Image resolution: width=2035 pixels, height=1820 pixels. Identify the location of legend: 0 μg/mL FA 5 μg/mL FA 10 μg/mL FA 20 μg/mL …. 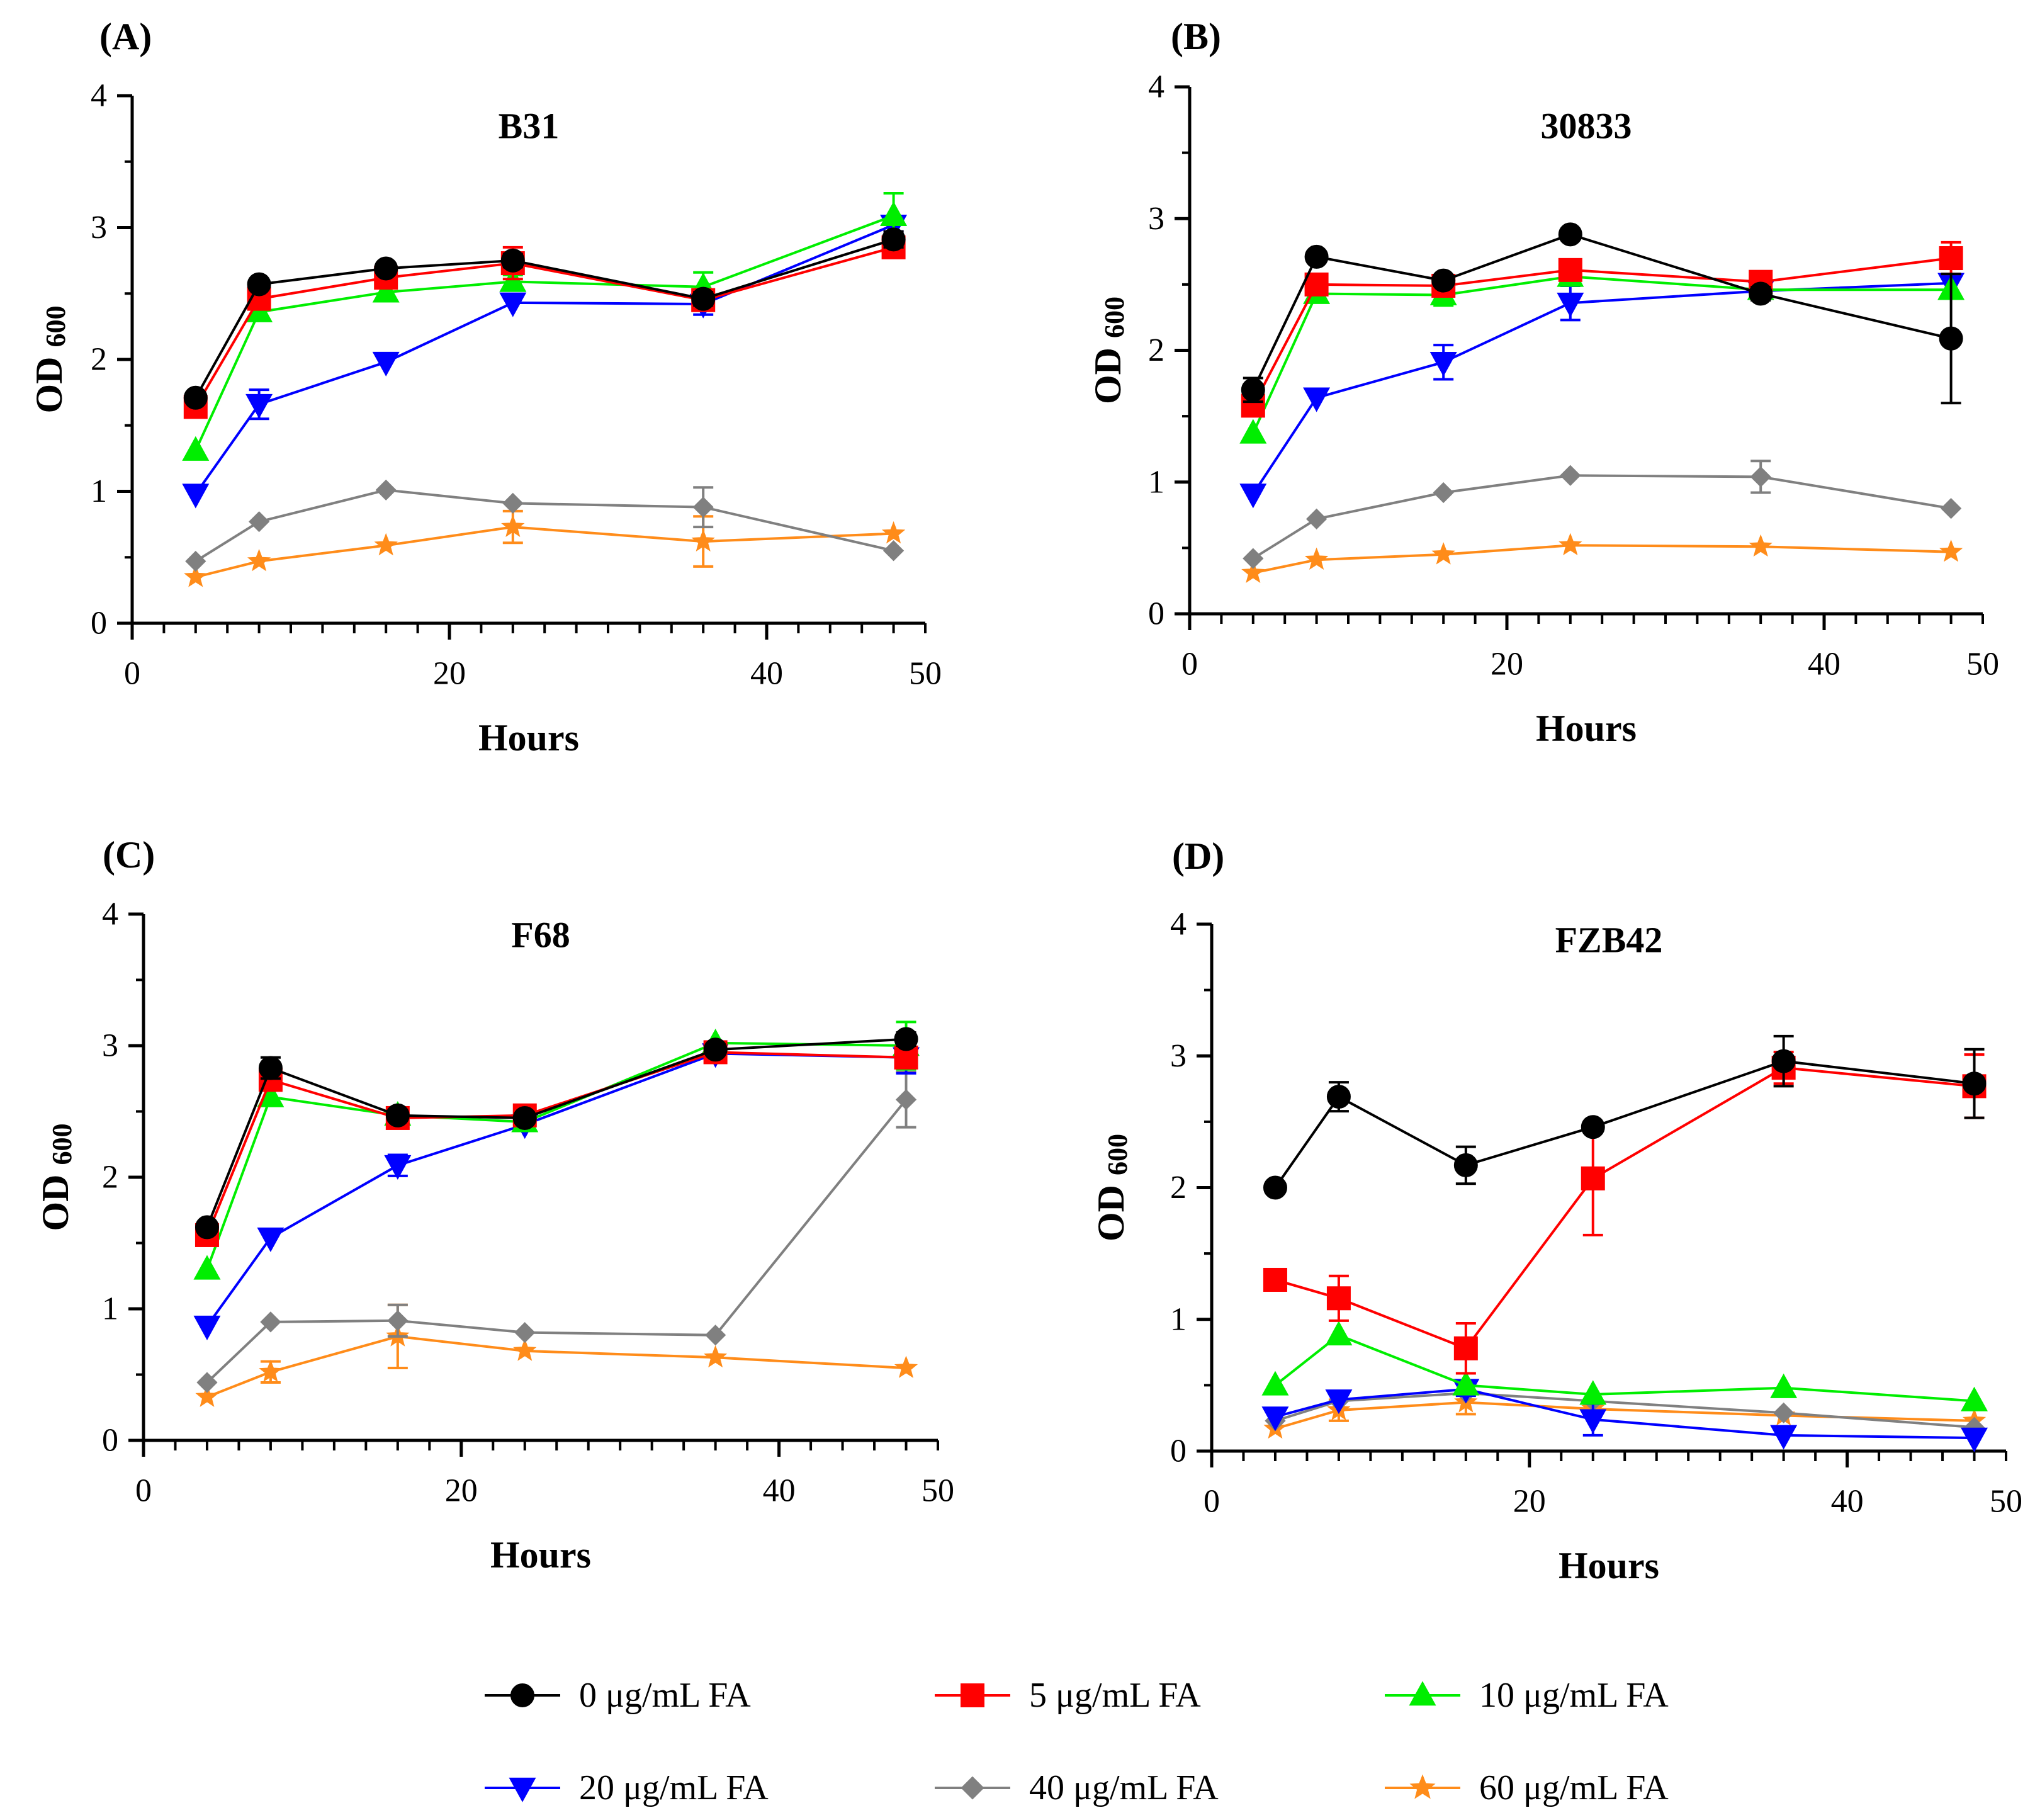
(1077, 1741).